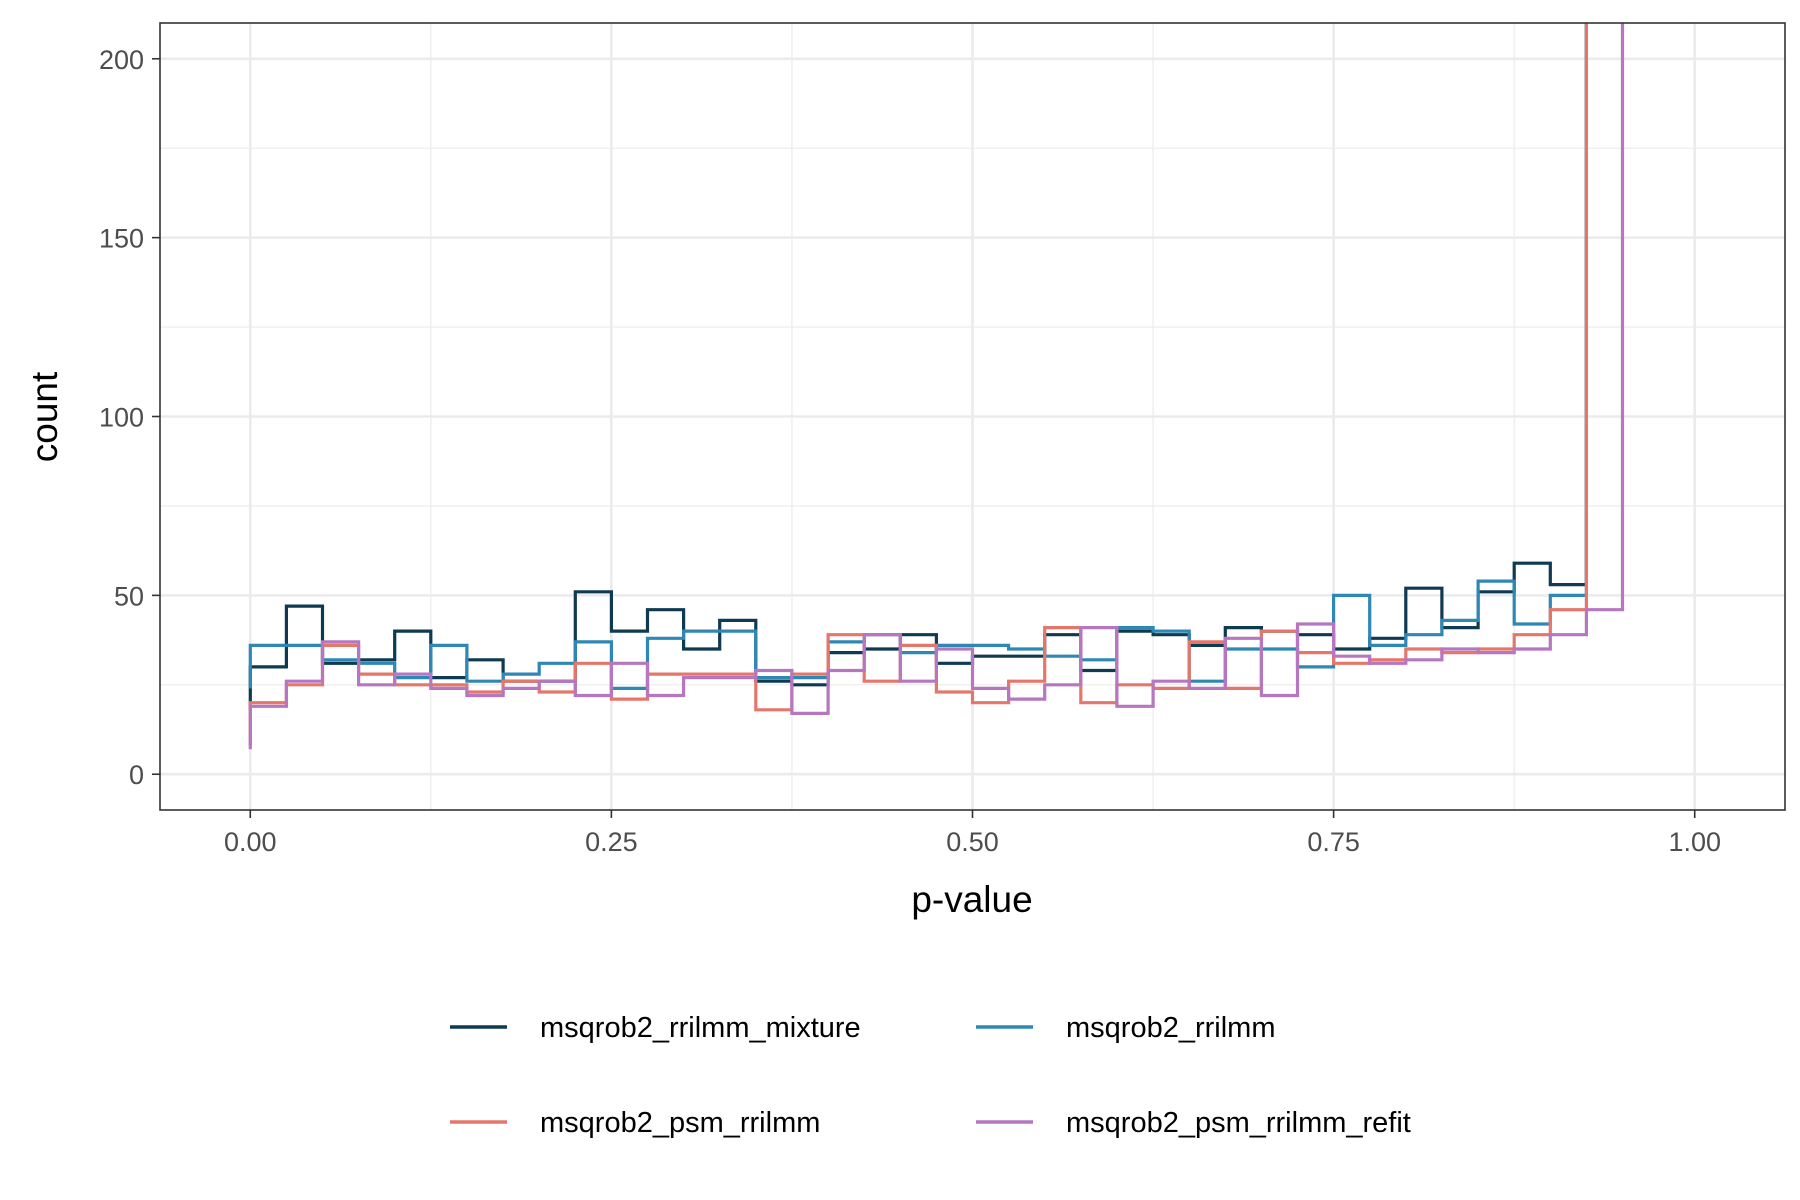 The width and height of the screenshot is (1800, 1200). Describe the element at coordinates (250, 842) in the screenshot. I see `x-tick-label: 0.00` at that location.